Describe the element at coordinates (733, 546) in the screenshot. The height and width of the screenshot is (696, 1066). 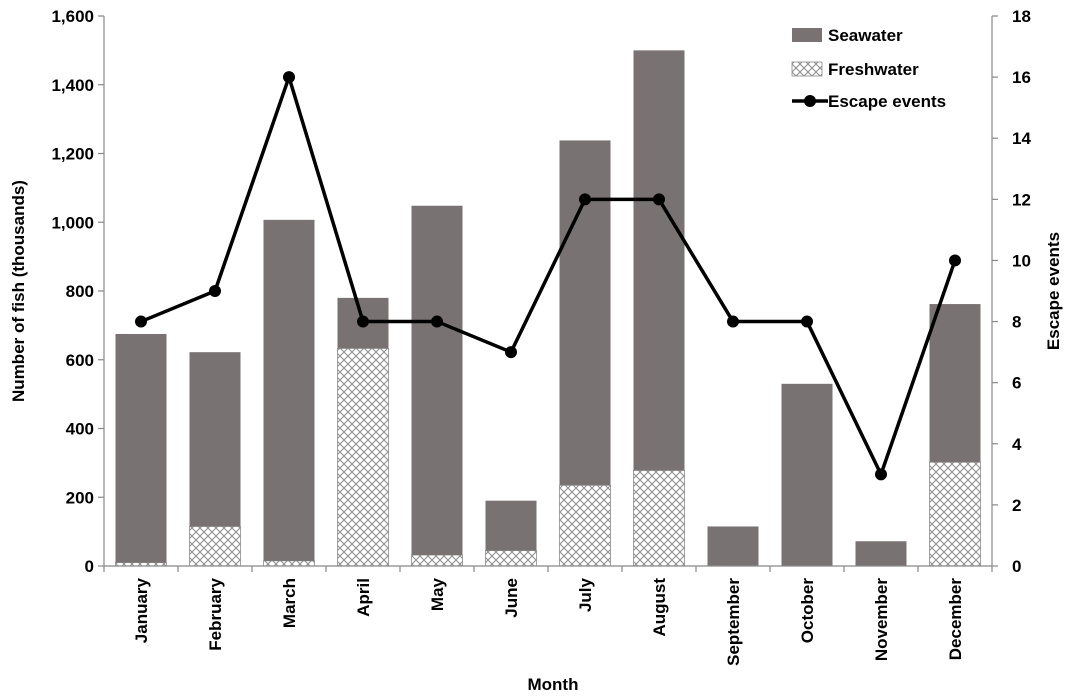
I see `bar-seawater-september` at that location.